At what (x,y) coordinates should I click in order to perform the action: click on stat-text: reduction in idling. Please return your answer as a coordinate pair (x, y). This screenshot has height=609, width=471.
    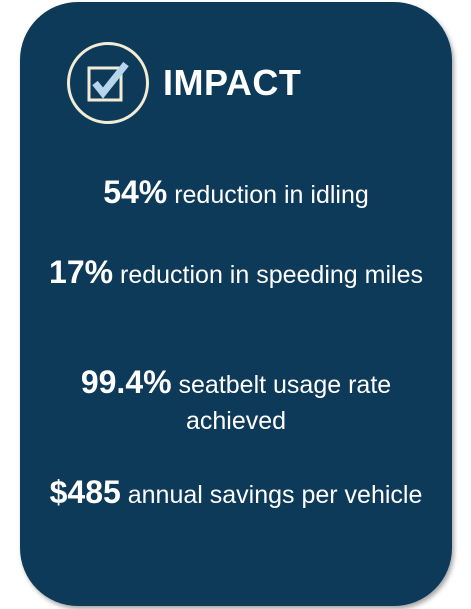
    Looking at the image, I should click on (271, 195).